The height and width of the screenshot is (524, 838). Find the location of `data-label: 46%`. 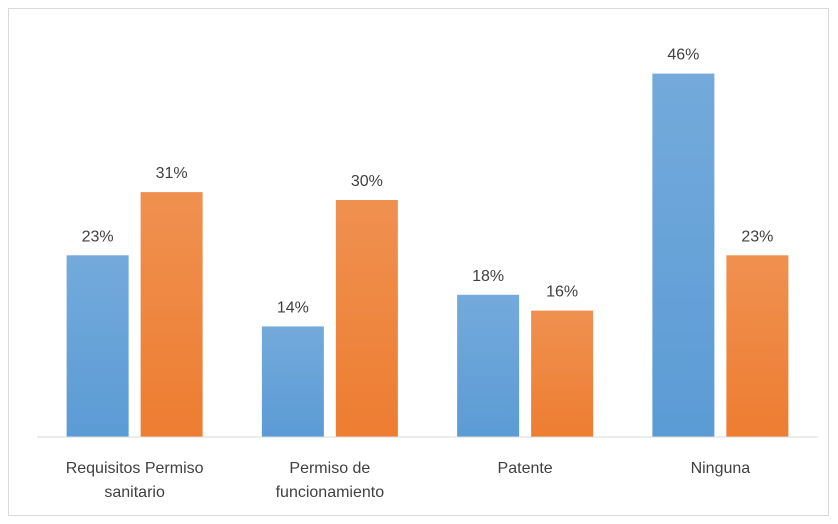

data-label: 46% is located at coordinates (683, 55).